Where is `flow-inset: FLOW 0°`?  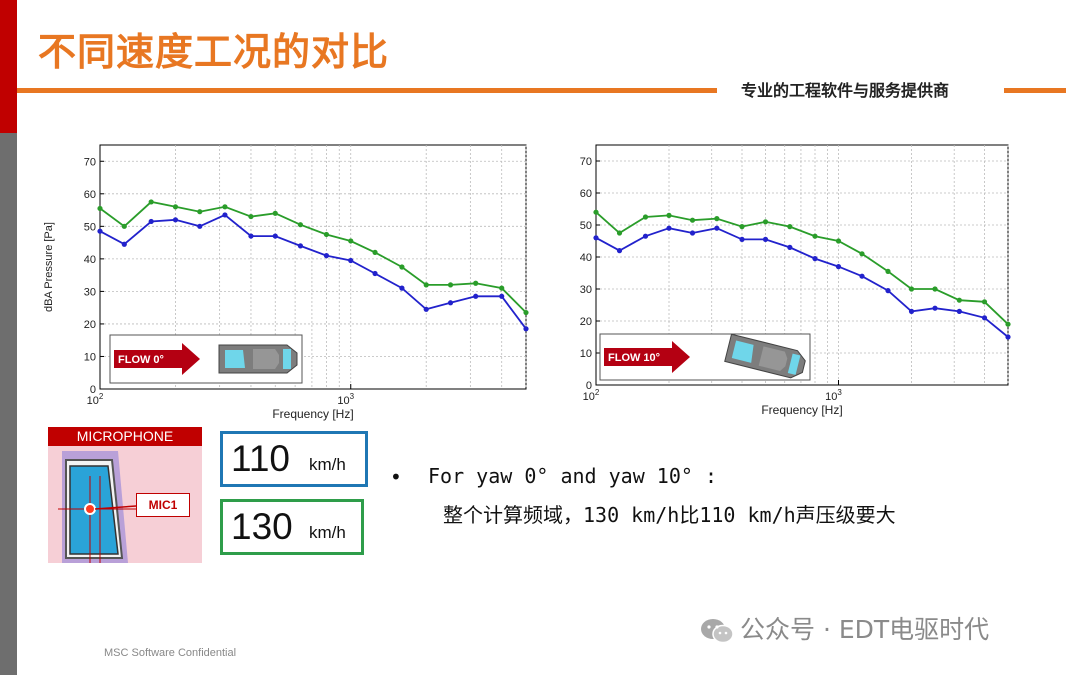
flow-inset: FLOW 0° is located at coordinates (206, 359).